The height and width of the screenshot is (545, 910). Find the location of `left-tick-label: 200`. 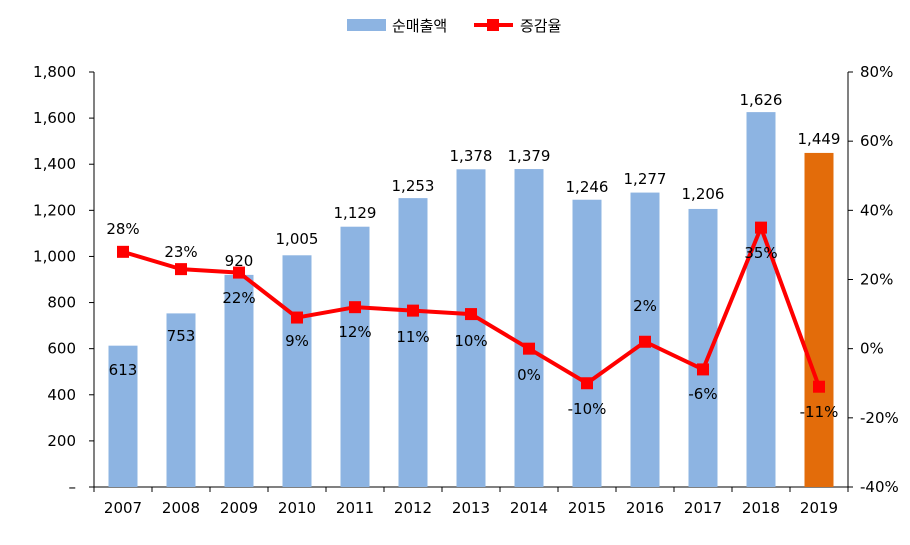

left-tick-label: 200 is located at coordinates (61, 441).